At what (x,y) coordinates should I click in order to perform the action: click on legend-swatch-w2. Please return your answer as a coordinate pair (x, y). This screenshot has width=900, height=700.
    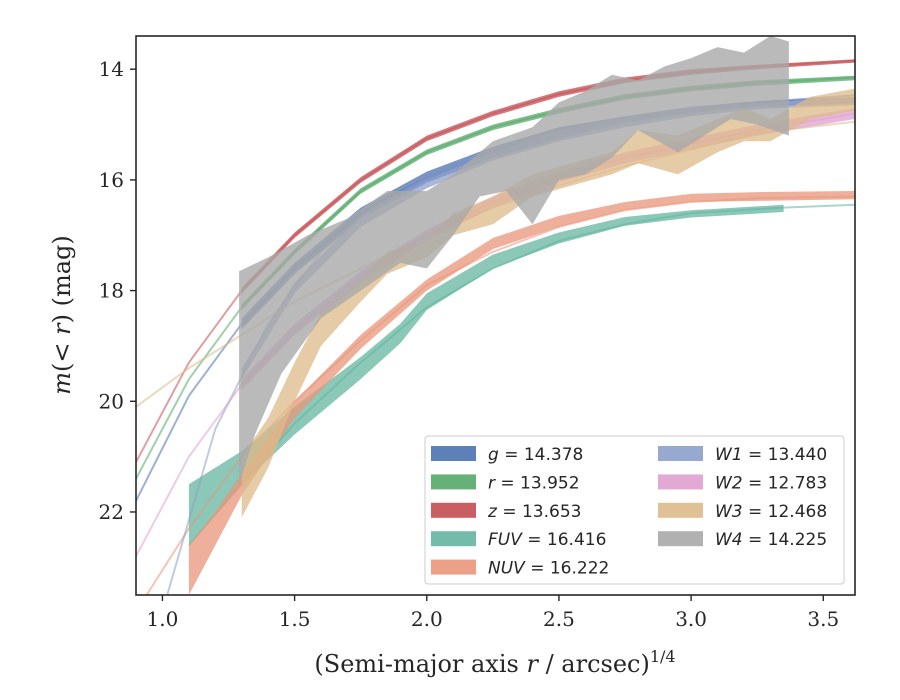
    Looking at the image, I should click on (680, 482).